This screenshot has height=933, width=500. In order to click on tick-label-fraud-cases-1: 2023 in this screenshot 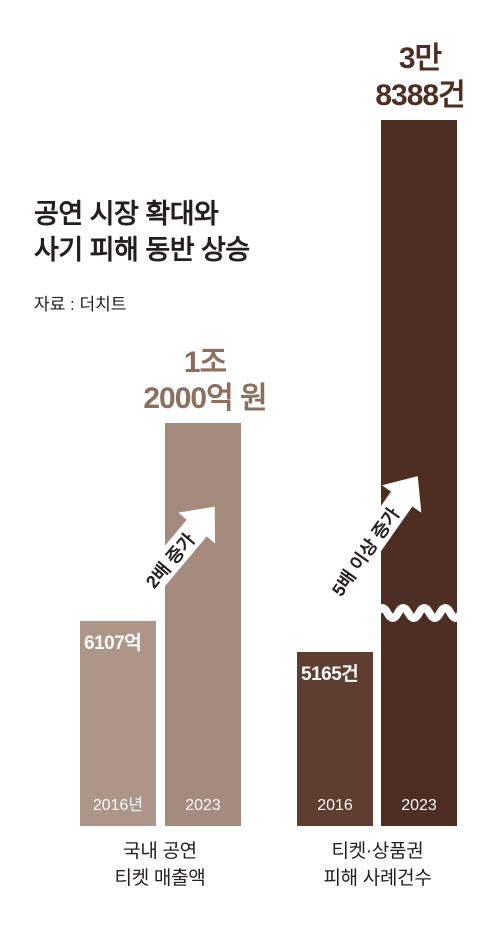, I will do `click(419, 805)`.